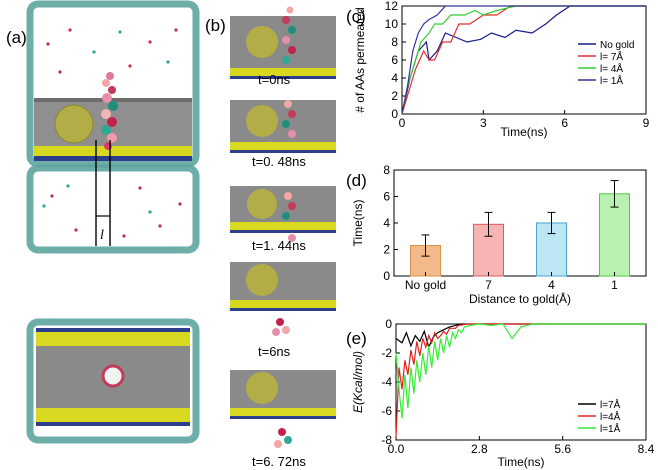 This screenshot has height=470, width=658. I want to click on y-tick-label: -4, so click(386, 382).